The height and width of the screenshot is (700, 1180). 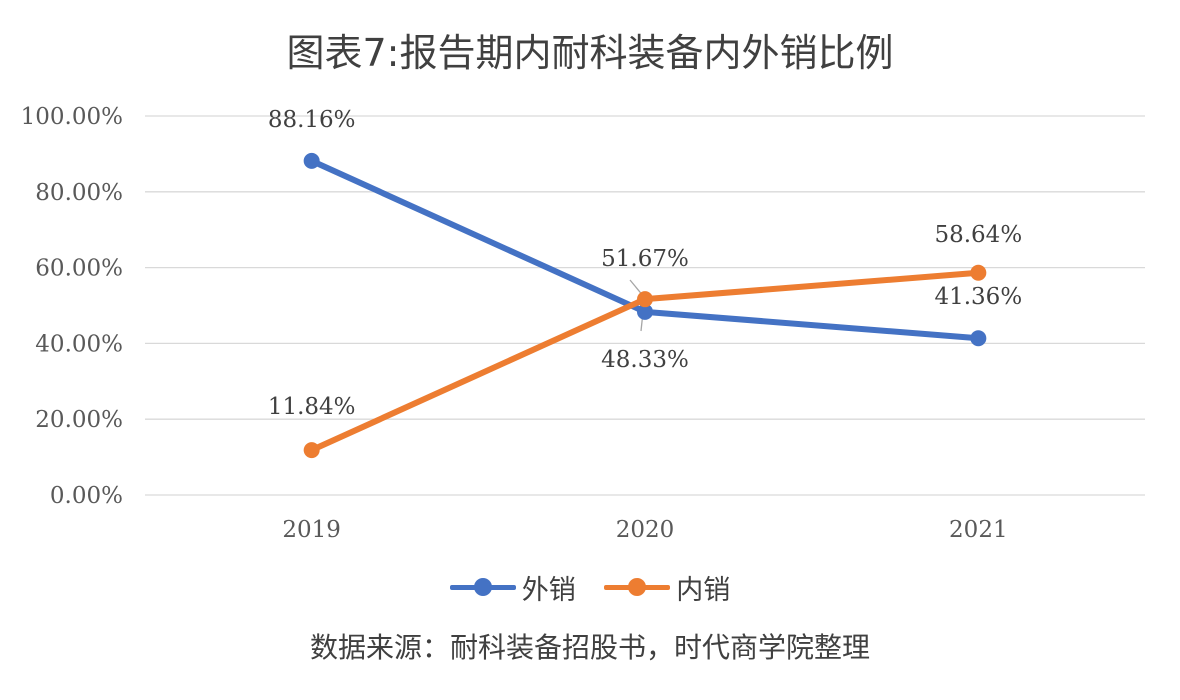 I want to click on legend-swatch-export, so click(x=482, y=587).